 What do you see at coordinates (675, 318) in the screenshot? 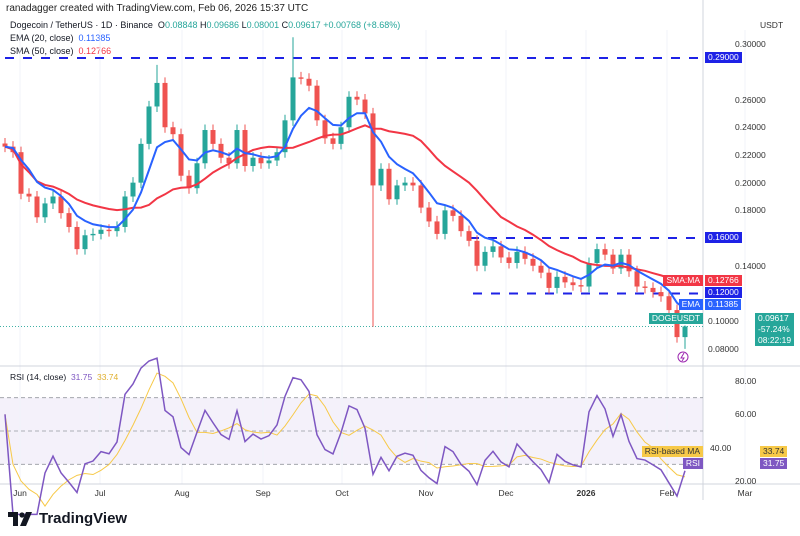
I see `symbol-tag-name: DOGEUSDT` at bounding box center [675, 318].